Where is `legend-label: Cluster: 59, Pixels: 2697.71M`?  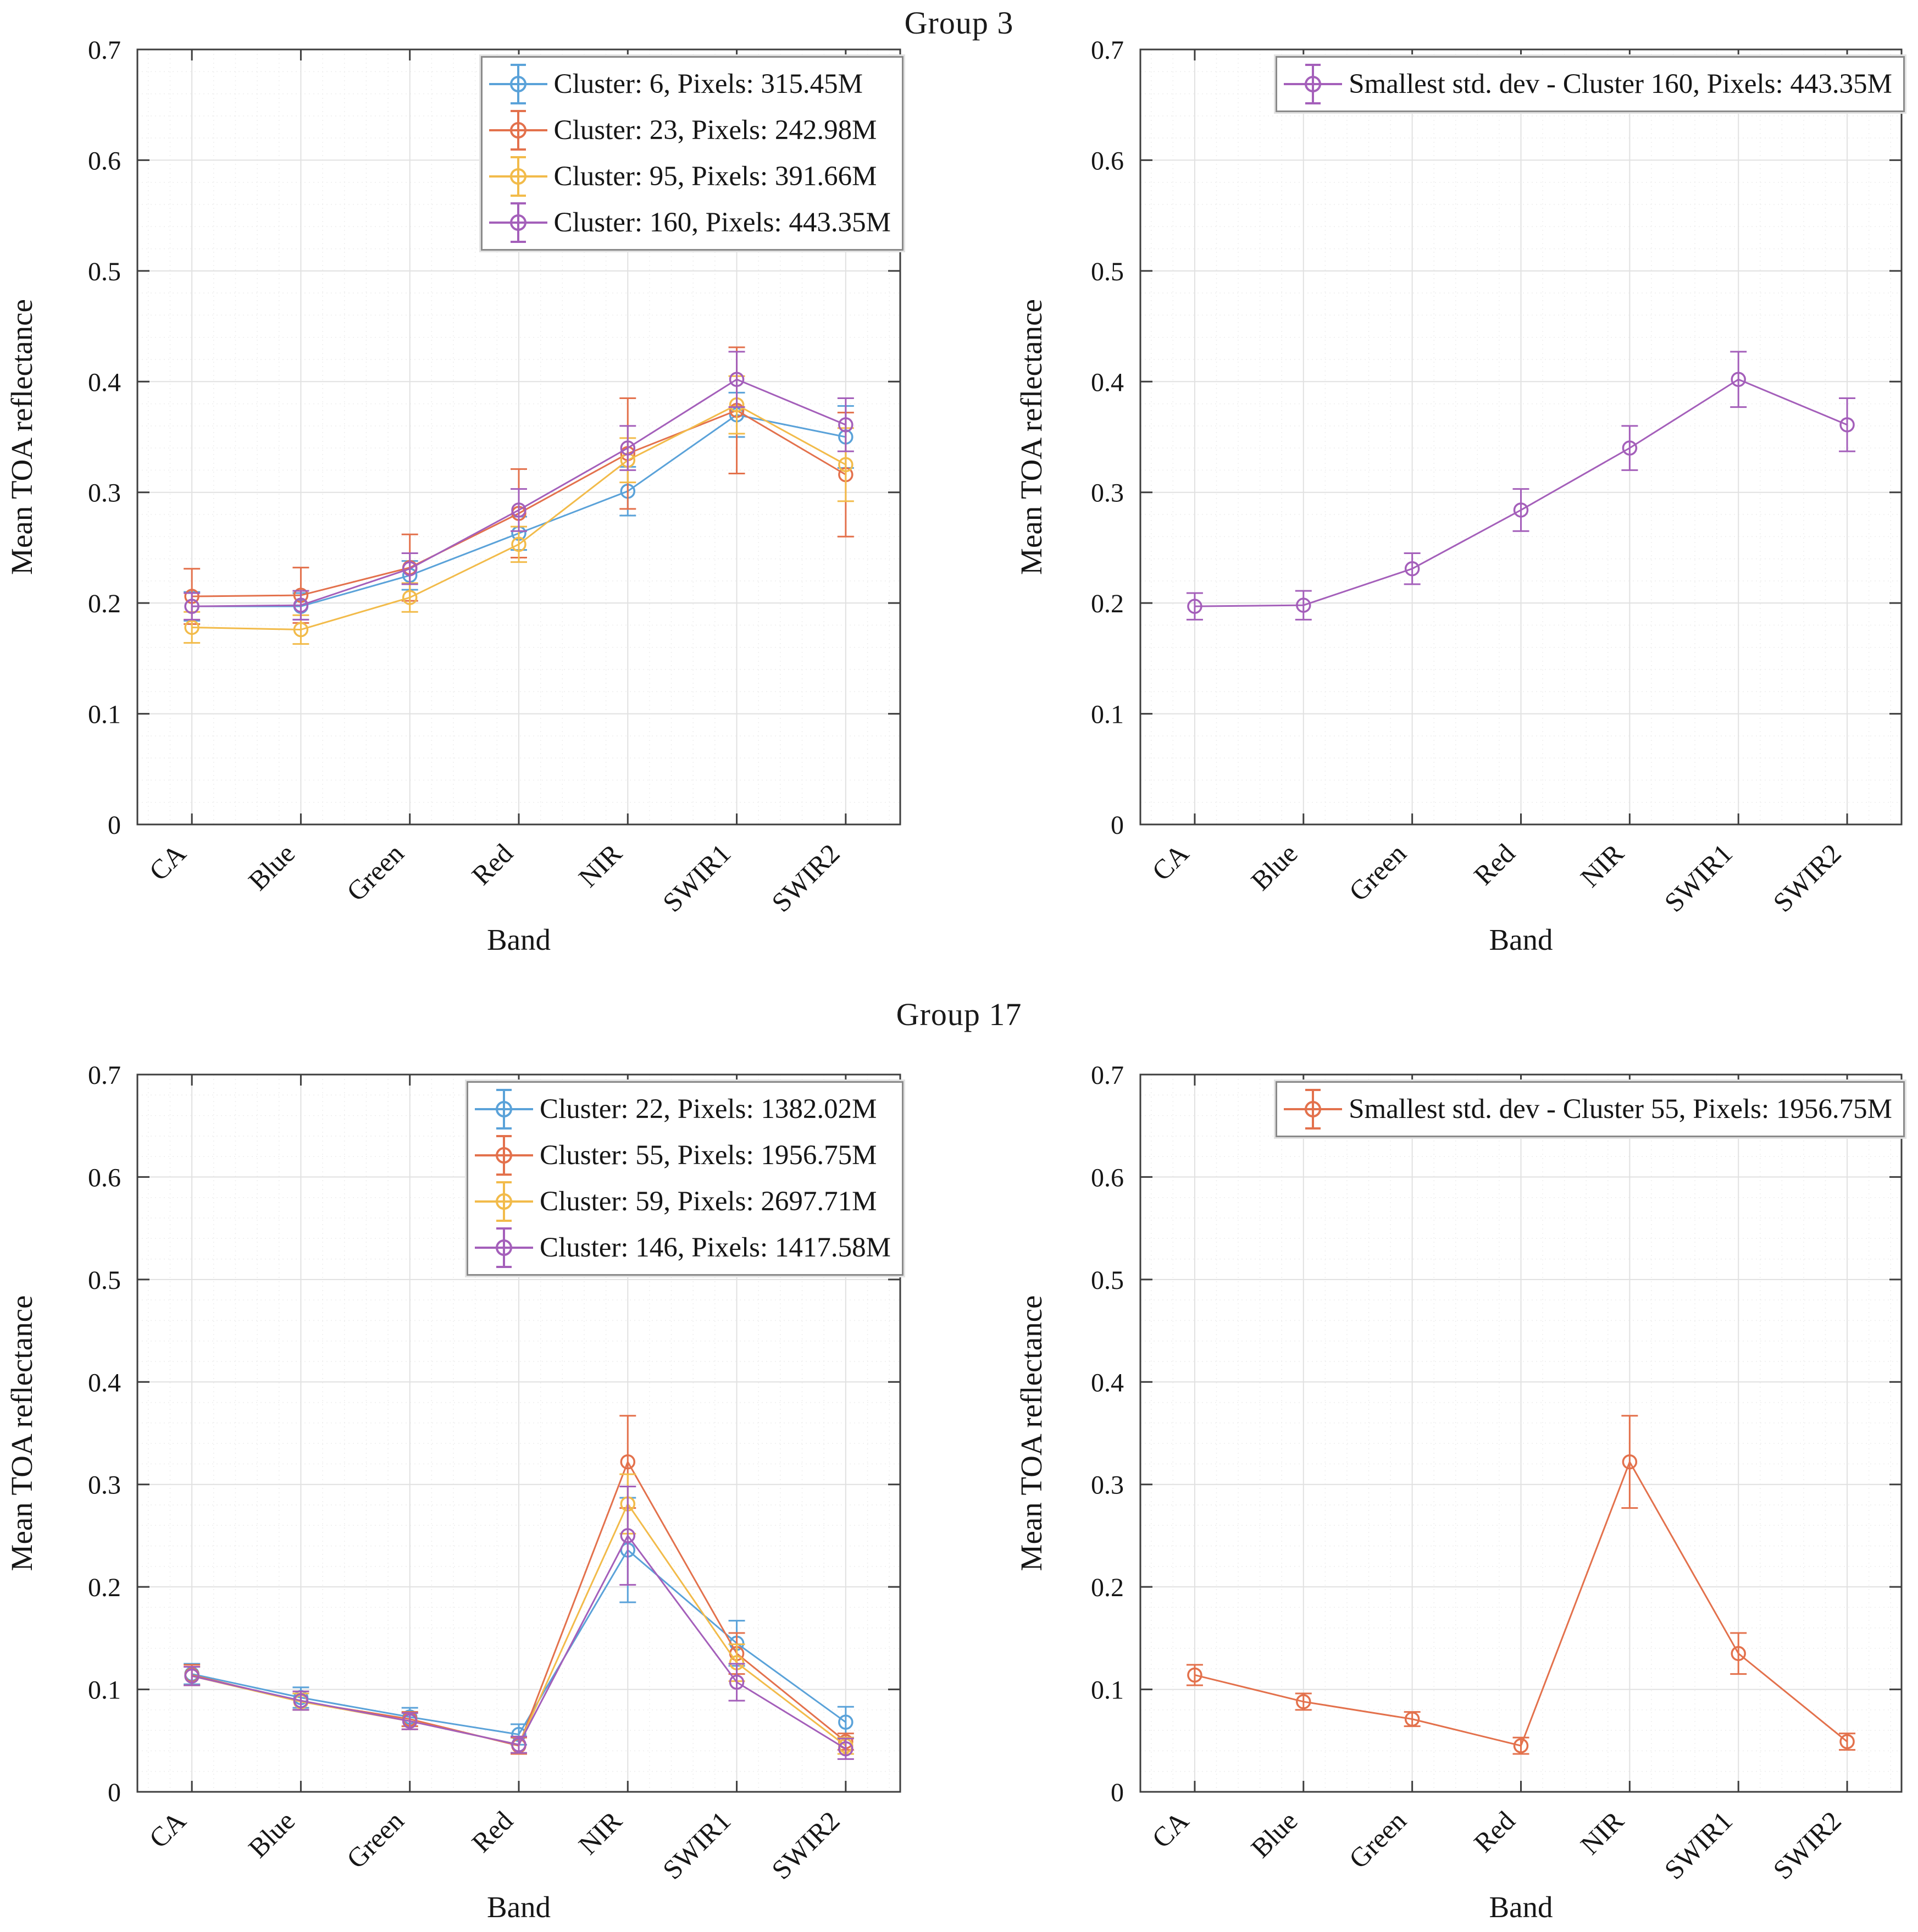 legend-label: Cluster: 59, Pixels: 2697.71M is located at coordinates (709, 1201).